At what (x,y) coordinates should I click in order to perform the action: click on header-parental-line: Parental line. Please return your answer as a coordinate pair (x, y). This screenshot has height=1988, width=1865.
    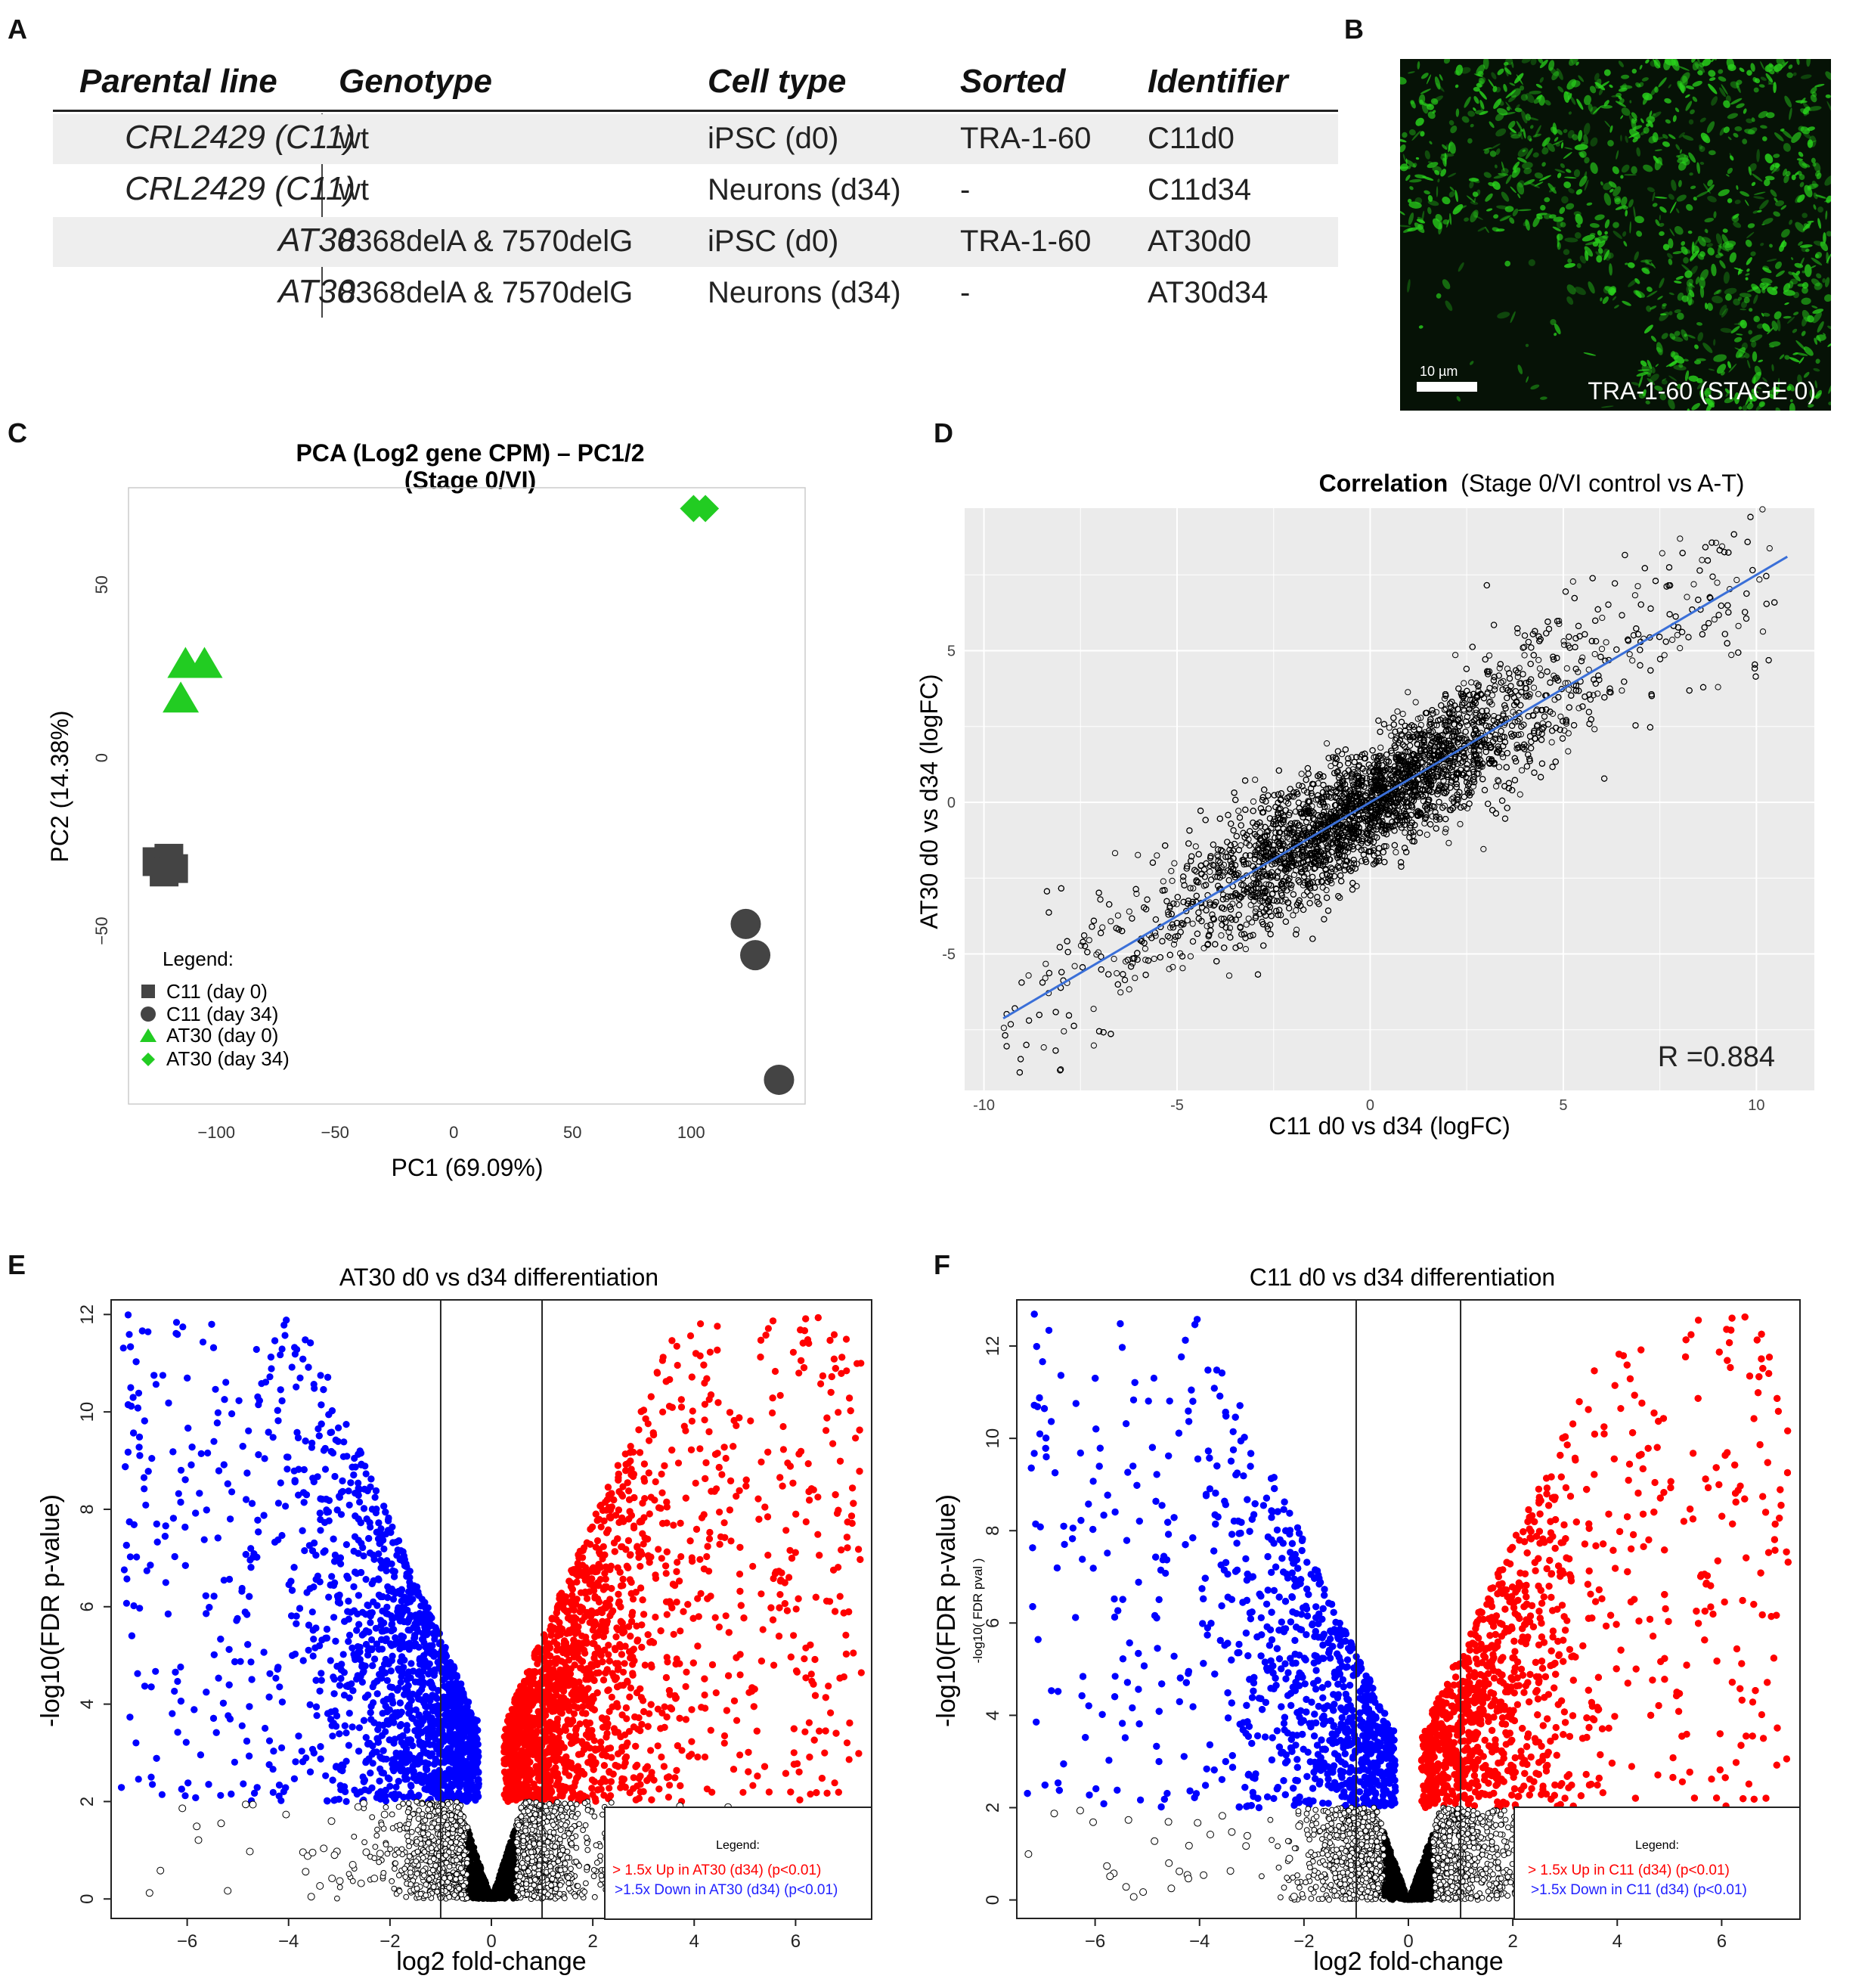
    Looking at the image, I should click on (178, 82).